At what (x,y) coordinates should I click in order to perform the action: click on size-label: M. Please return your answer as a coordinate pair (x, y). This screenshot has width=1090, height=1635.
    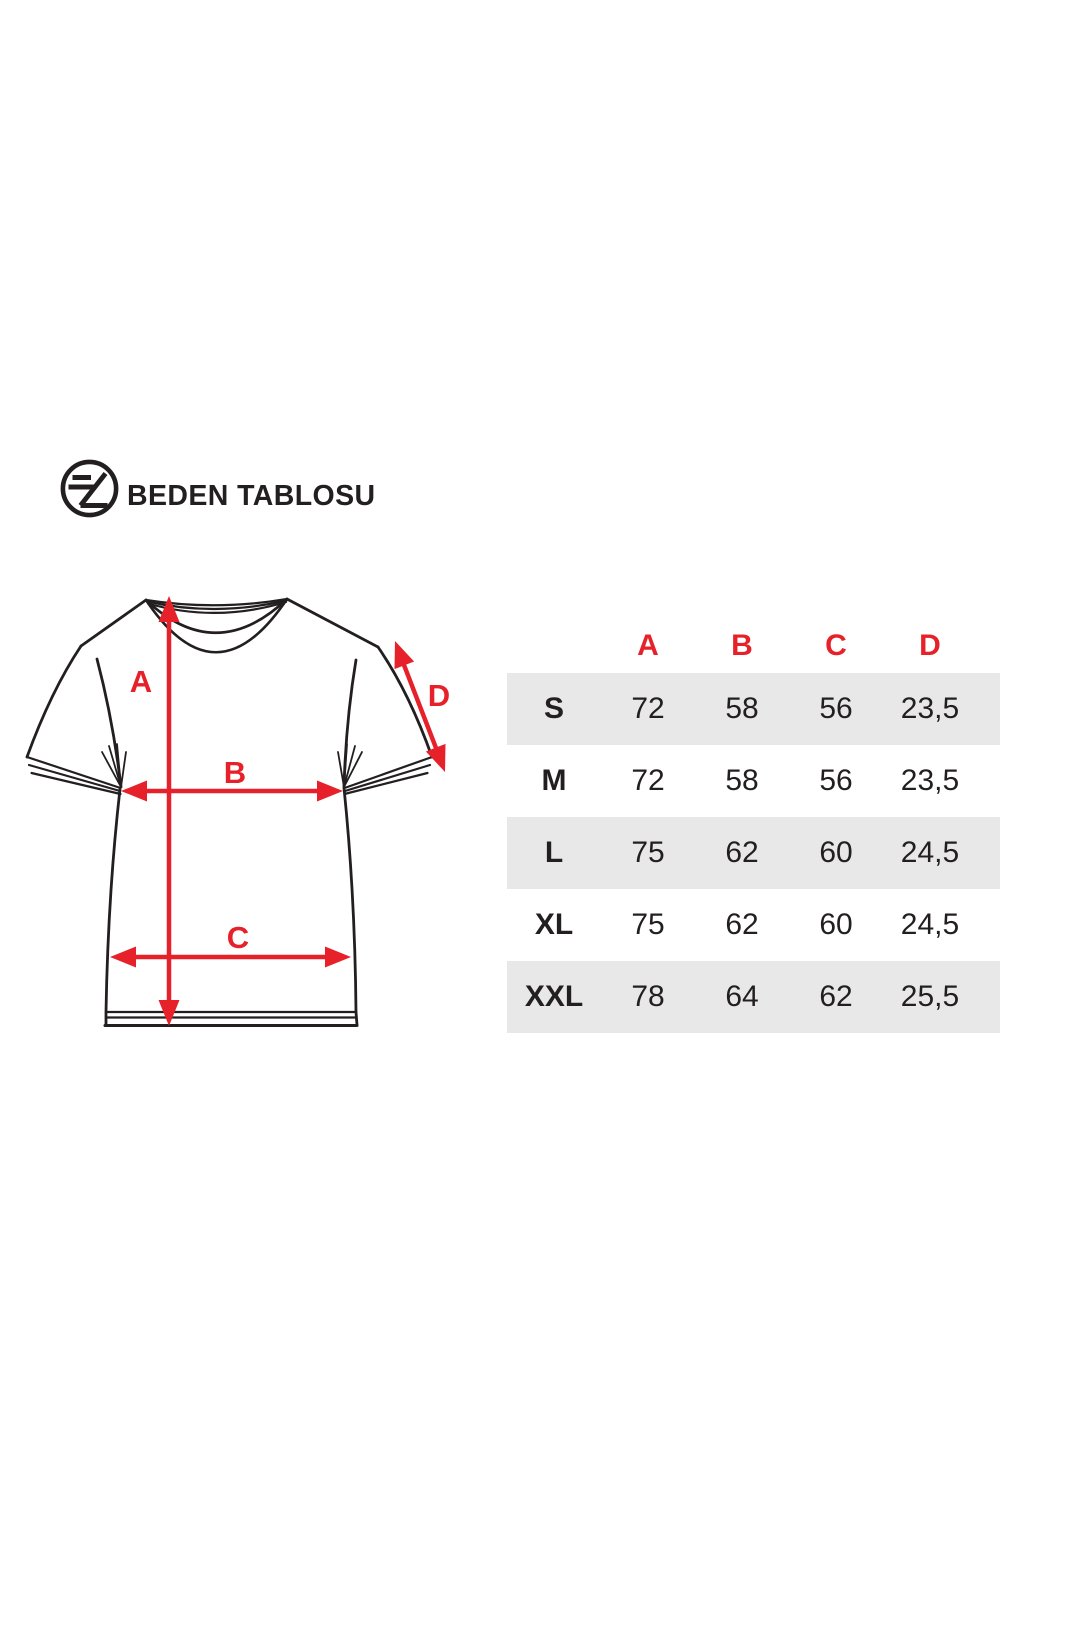
    Looking at the image, I should click on (554, 780).